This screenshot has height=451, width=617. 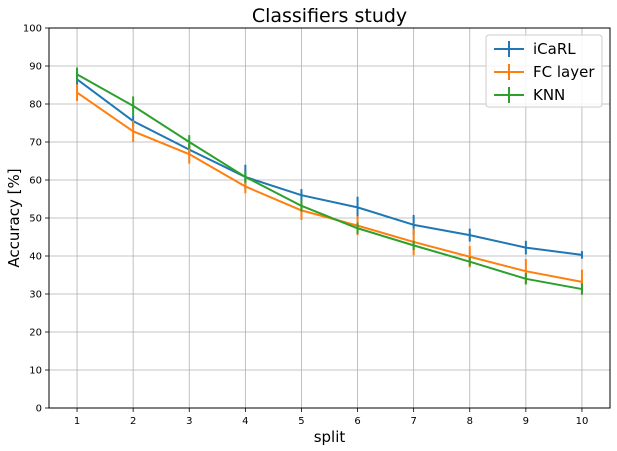 What do you see at coordinates (413, 421) in the screenshot?
I see `x-tick-label: 7` at bounding box center [413, 421].